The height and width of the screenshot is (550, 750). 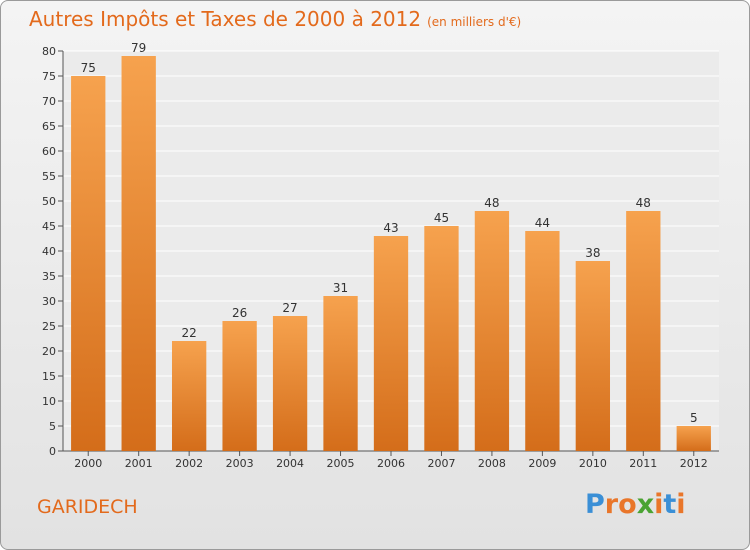 I want to click on bar-2006, so click(x=391, y=343).